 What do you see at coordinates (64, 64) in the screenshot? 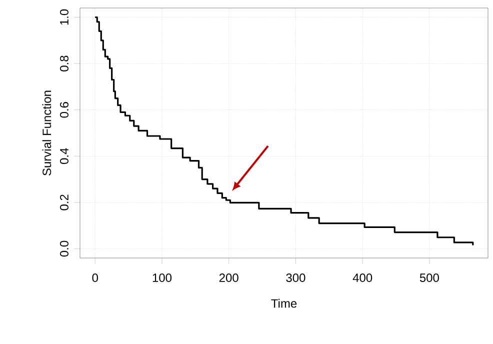
I see `y-tick-label: 0.8` at bounding box center [64, 64].